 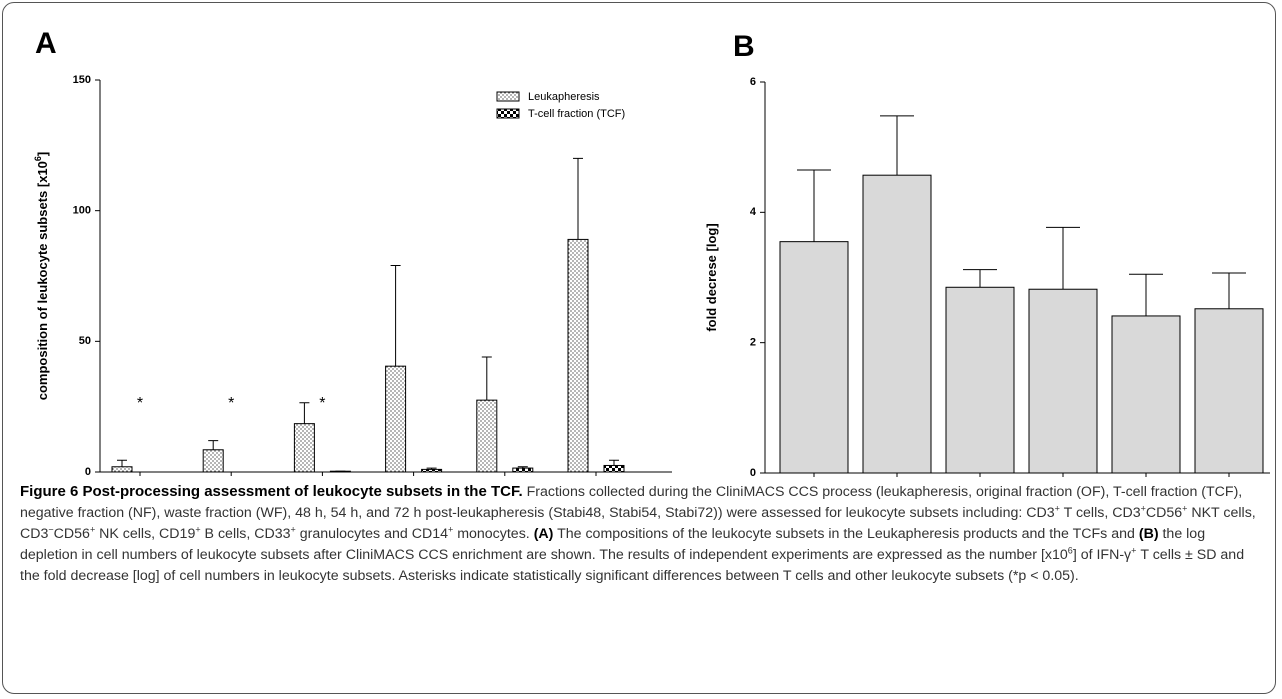 What do you see at coordinates (576, 114) in the screenshot?
I see `legend-label: T-cell fraction (TCF)` at bounding box center [576, 114].